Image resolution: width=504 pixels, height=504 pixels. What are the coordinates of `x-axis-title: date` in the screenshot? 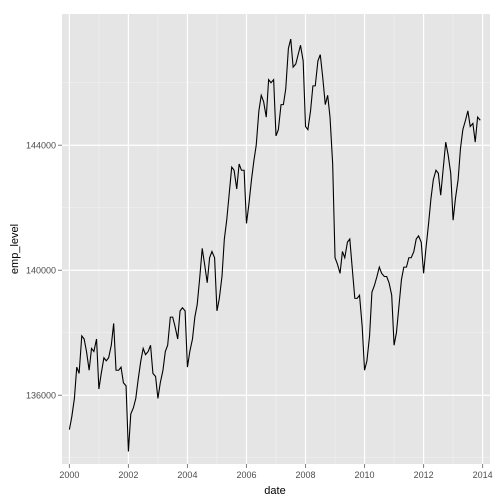 It's located at (274, 491).